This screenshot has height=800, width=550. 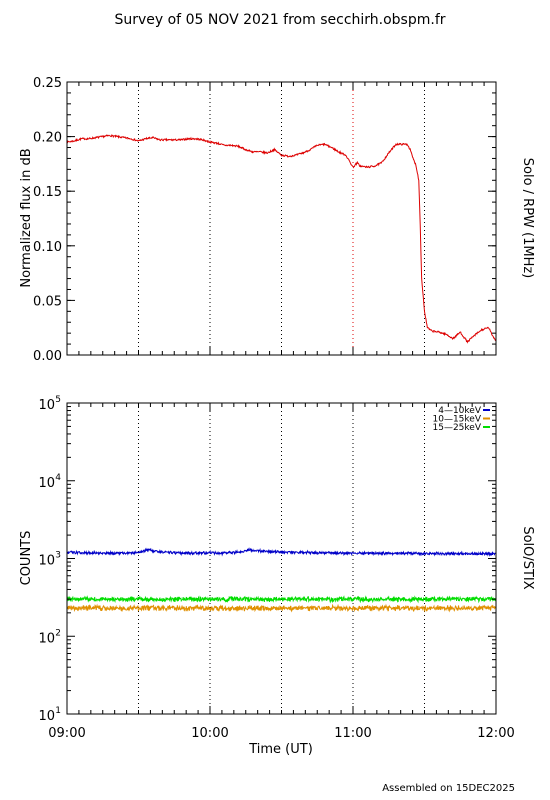 I want to click on stix-legend-label-2: 15—25keV, so click(x=457, y=428).